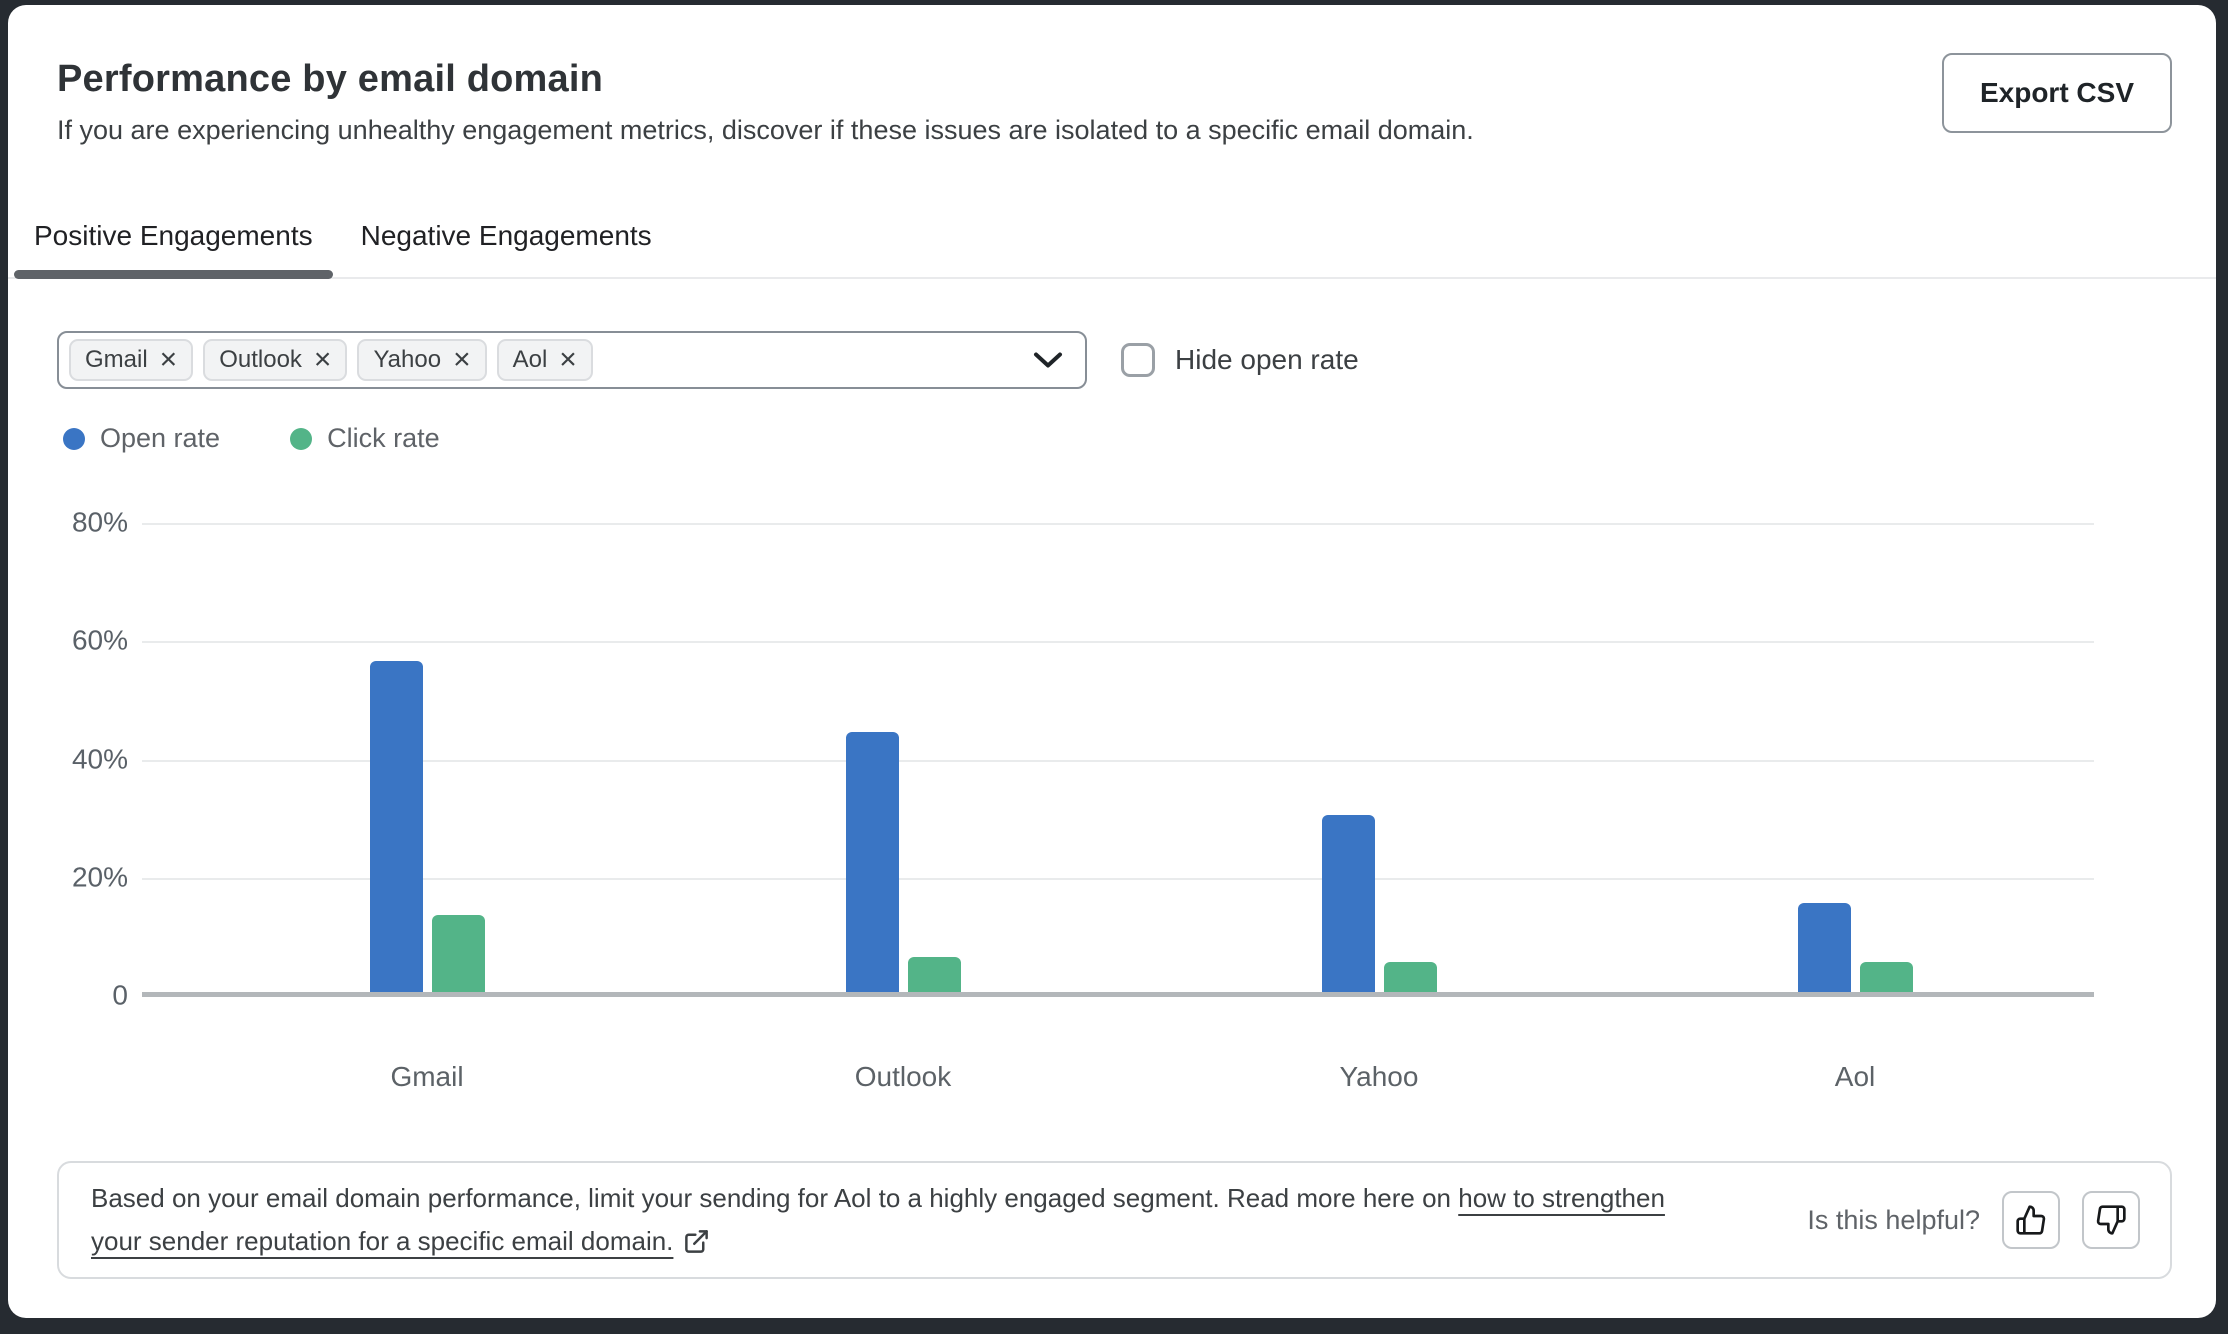  I want to click on bar-click-rate-gmail, so click(458, 953).